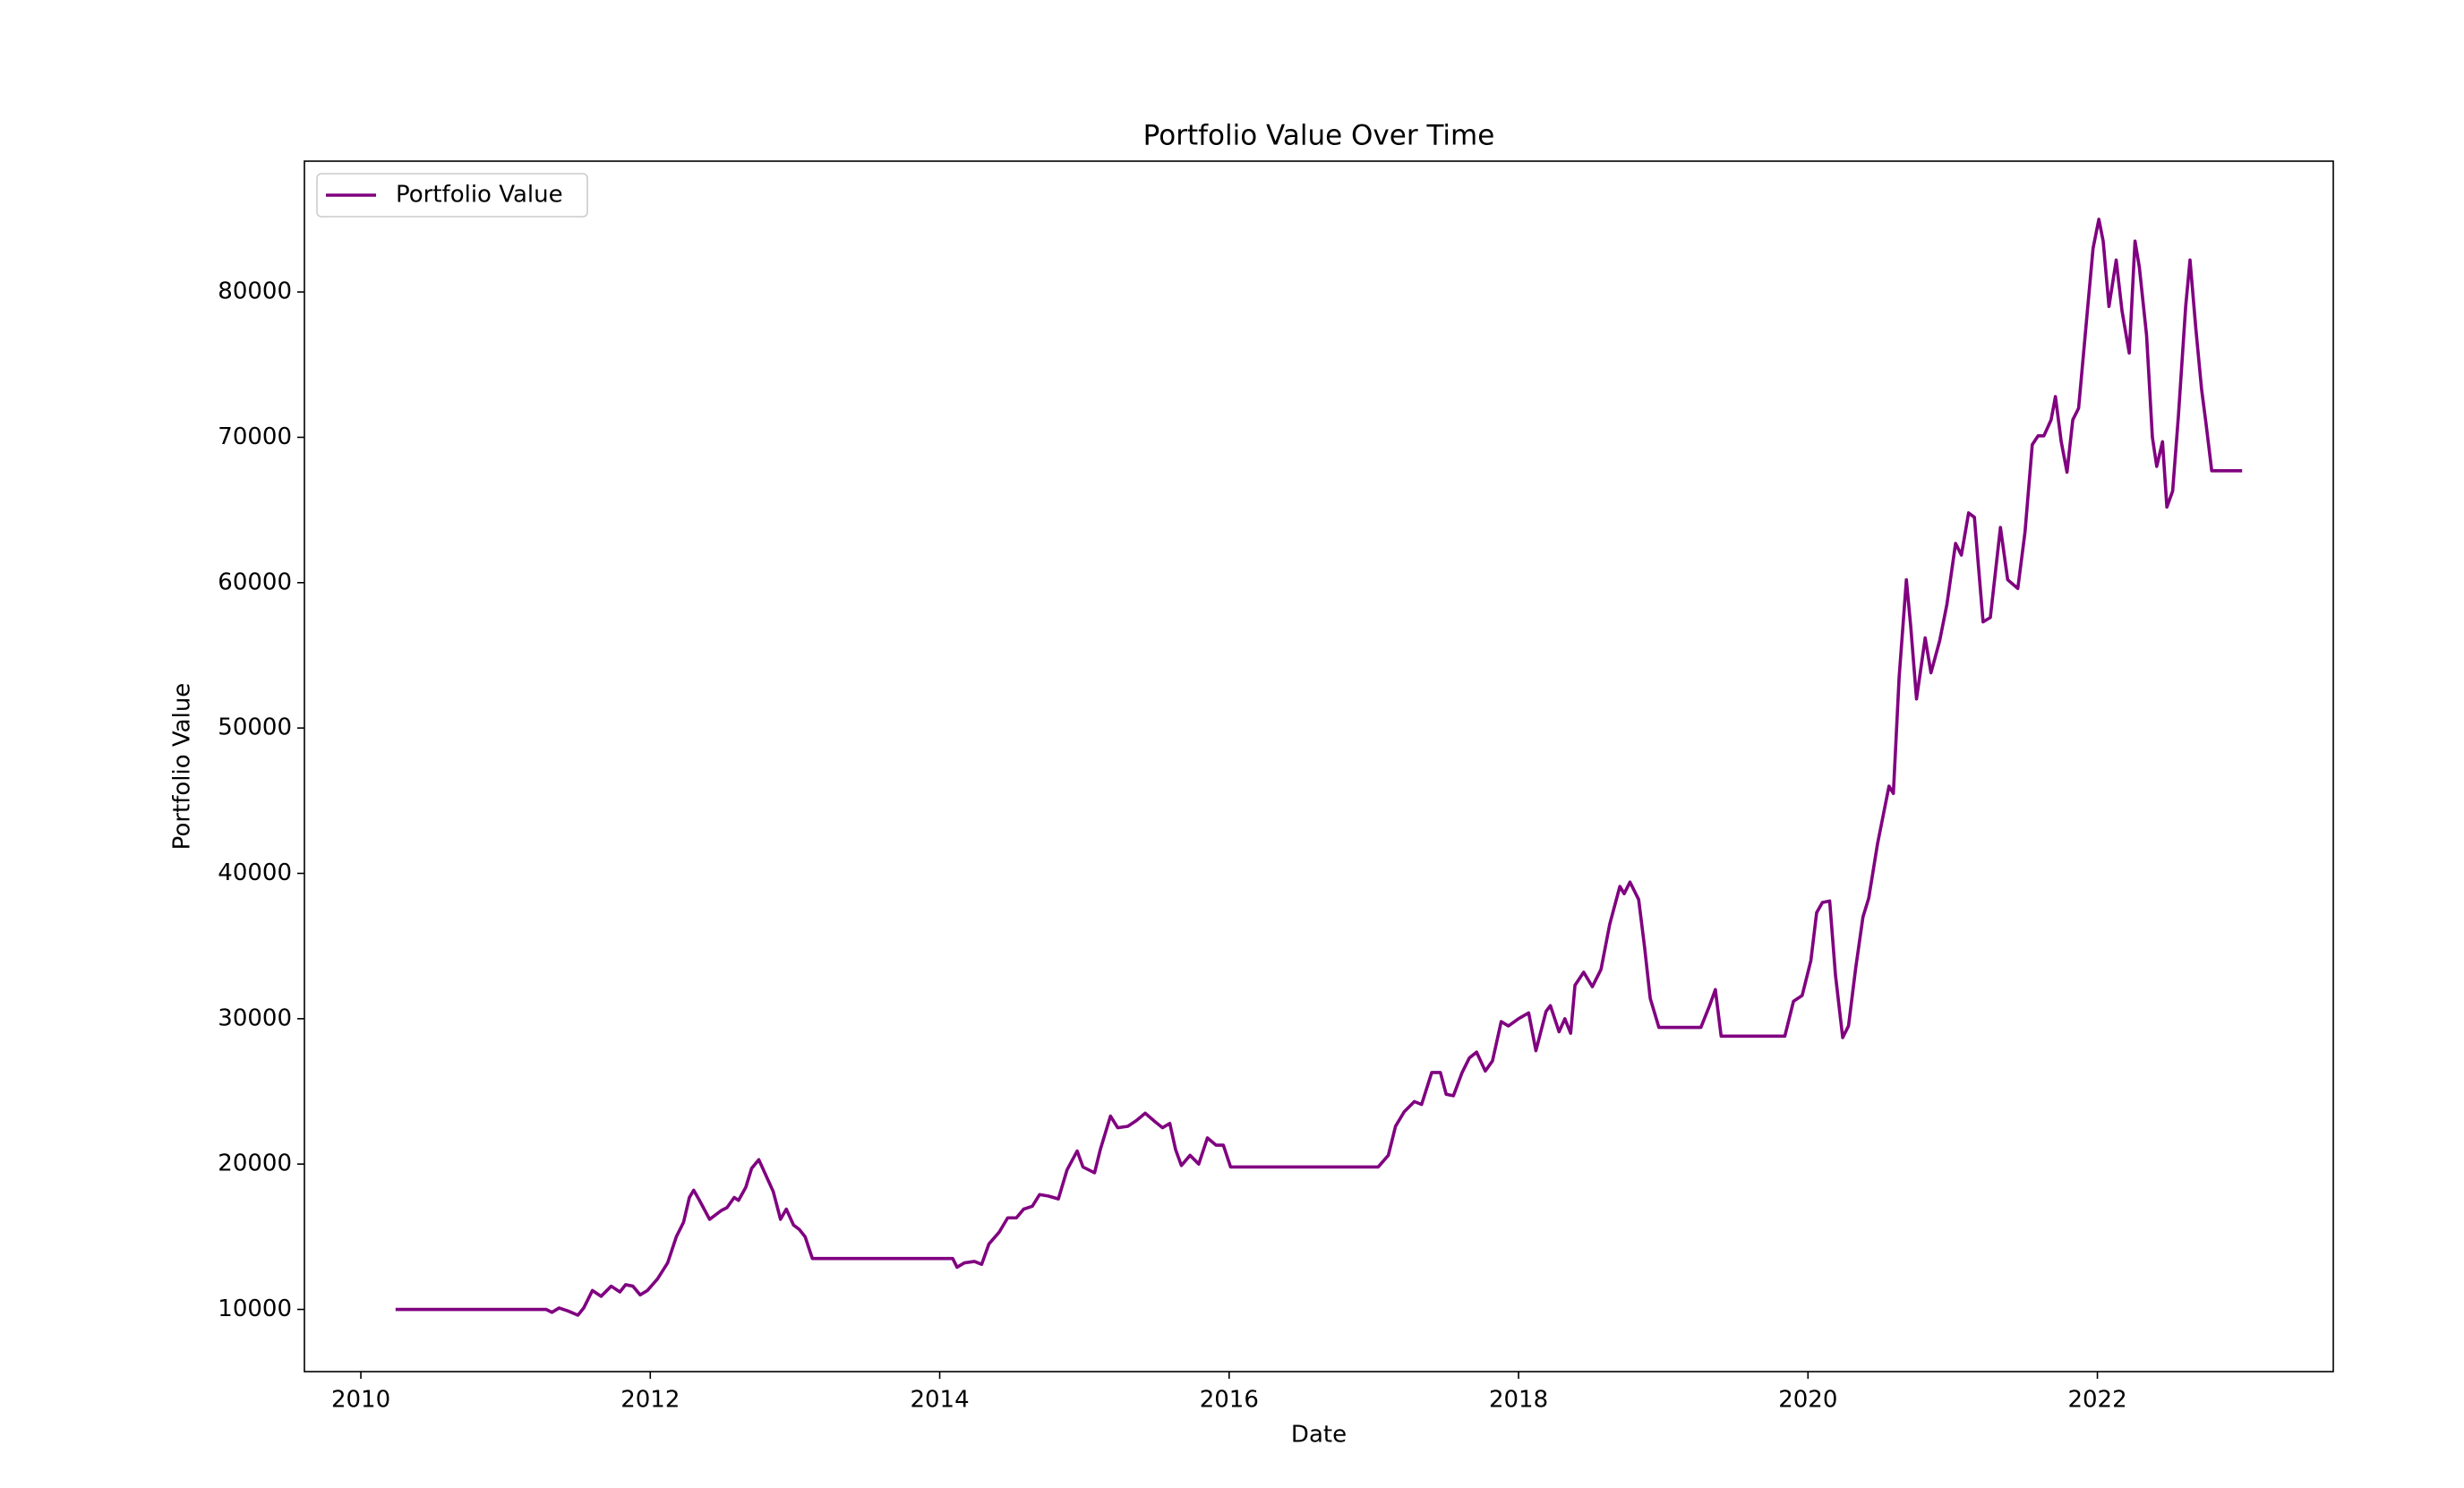 The width and height of the screenshot is (2464, 1488). I want to click on y-tick-label: 70000, so click(255, 436).